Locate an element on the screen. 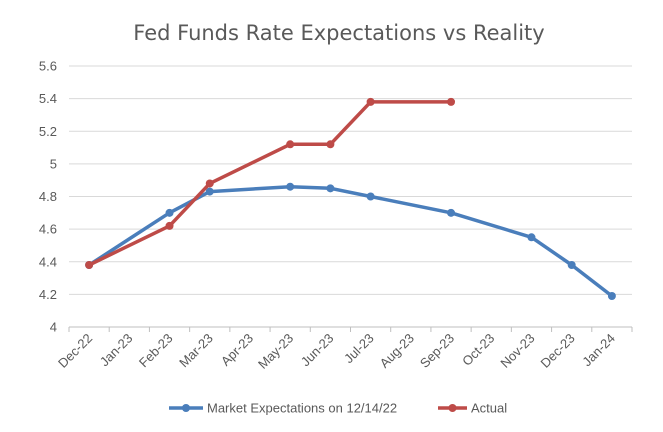  y-tick-label: 5.2 is located at coordinates (48, 131).